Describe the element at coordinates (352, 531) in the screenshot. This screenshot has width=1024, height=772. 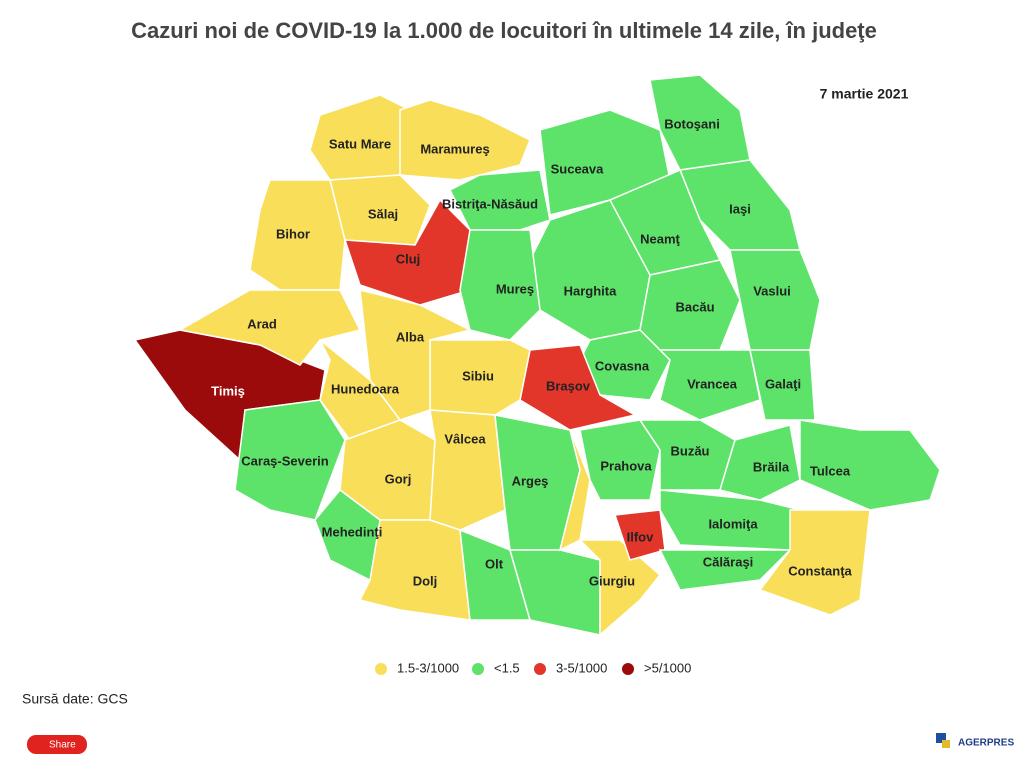
I see `county-label: Mehedinţi` at that location.